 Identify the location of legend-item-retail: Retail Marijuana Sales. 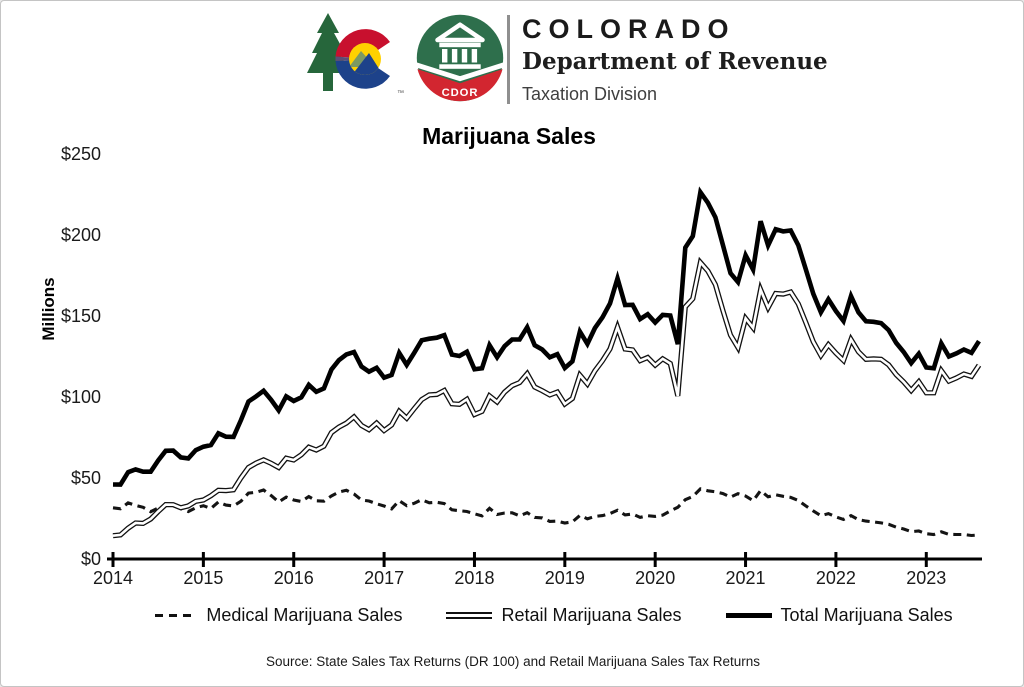
(564, 615).